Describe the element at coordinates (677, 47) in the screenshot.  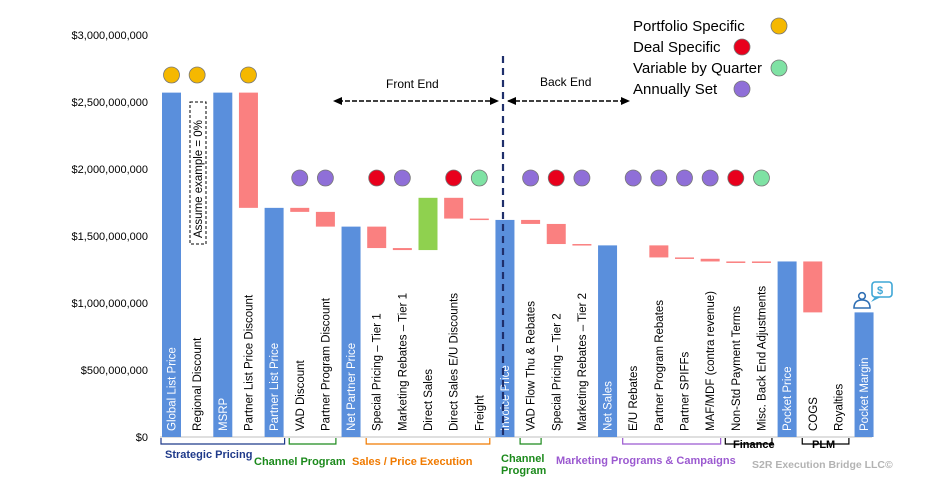
I see `legend-label: Deal Specific` at that location.